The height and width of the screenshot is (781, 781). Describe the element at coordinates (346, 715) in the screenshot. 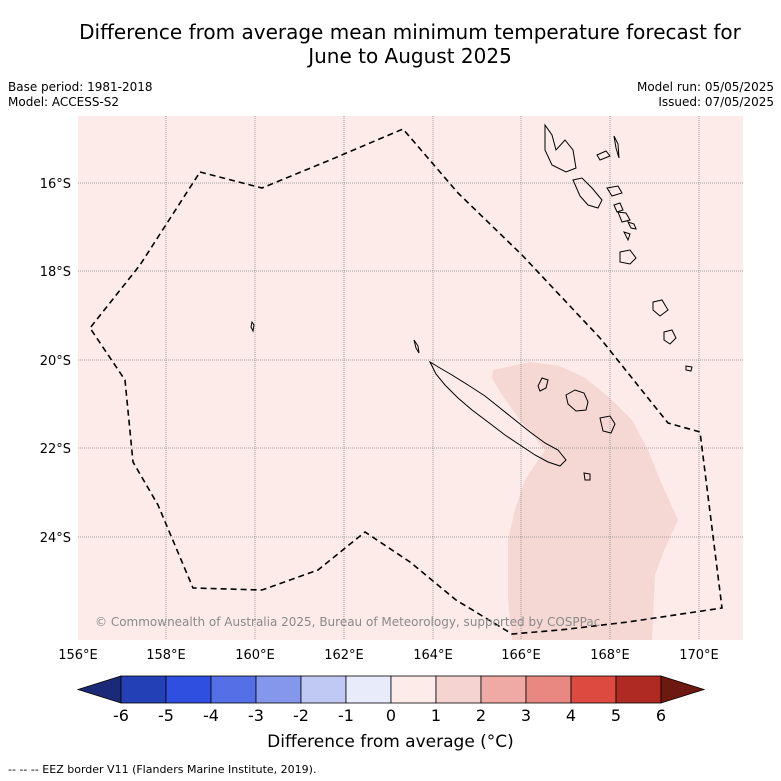

I see `colorbar-tick-label: -1` at that location.